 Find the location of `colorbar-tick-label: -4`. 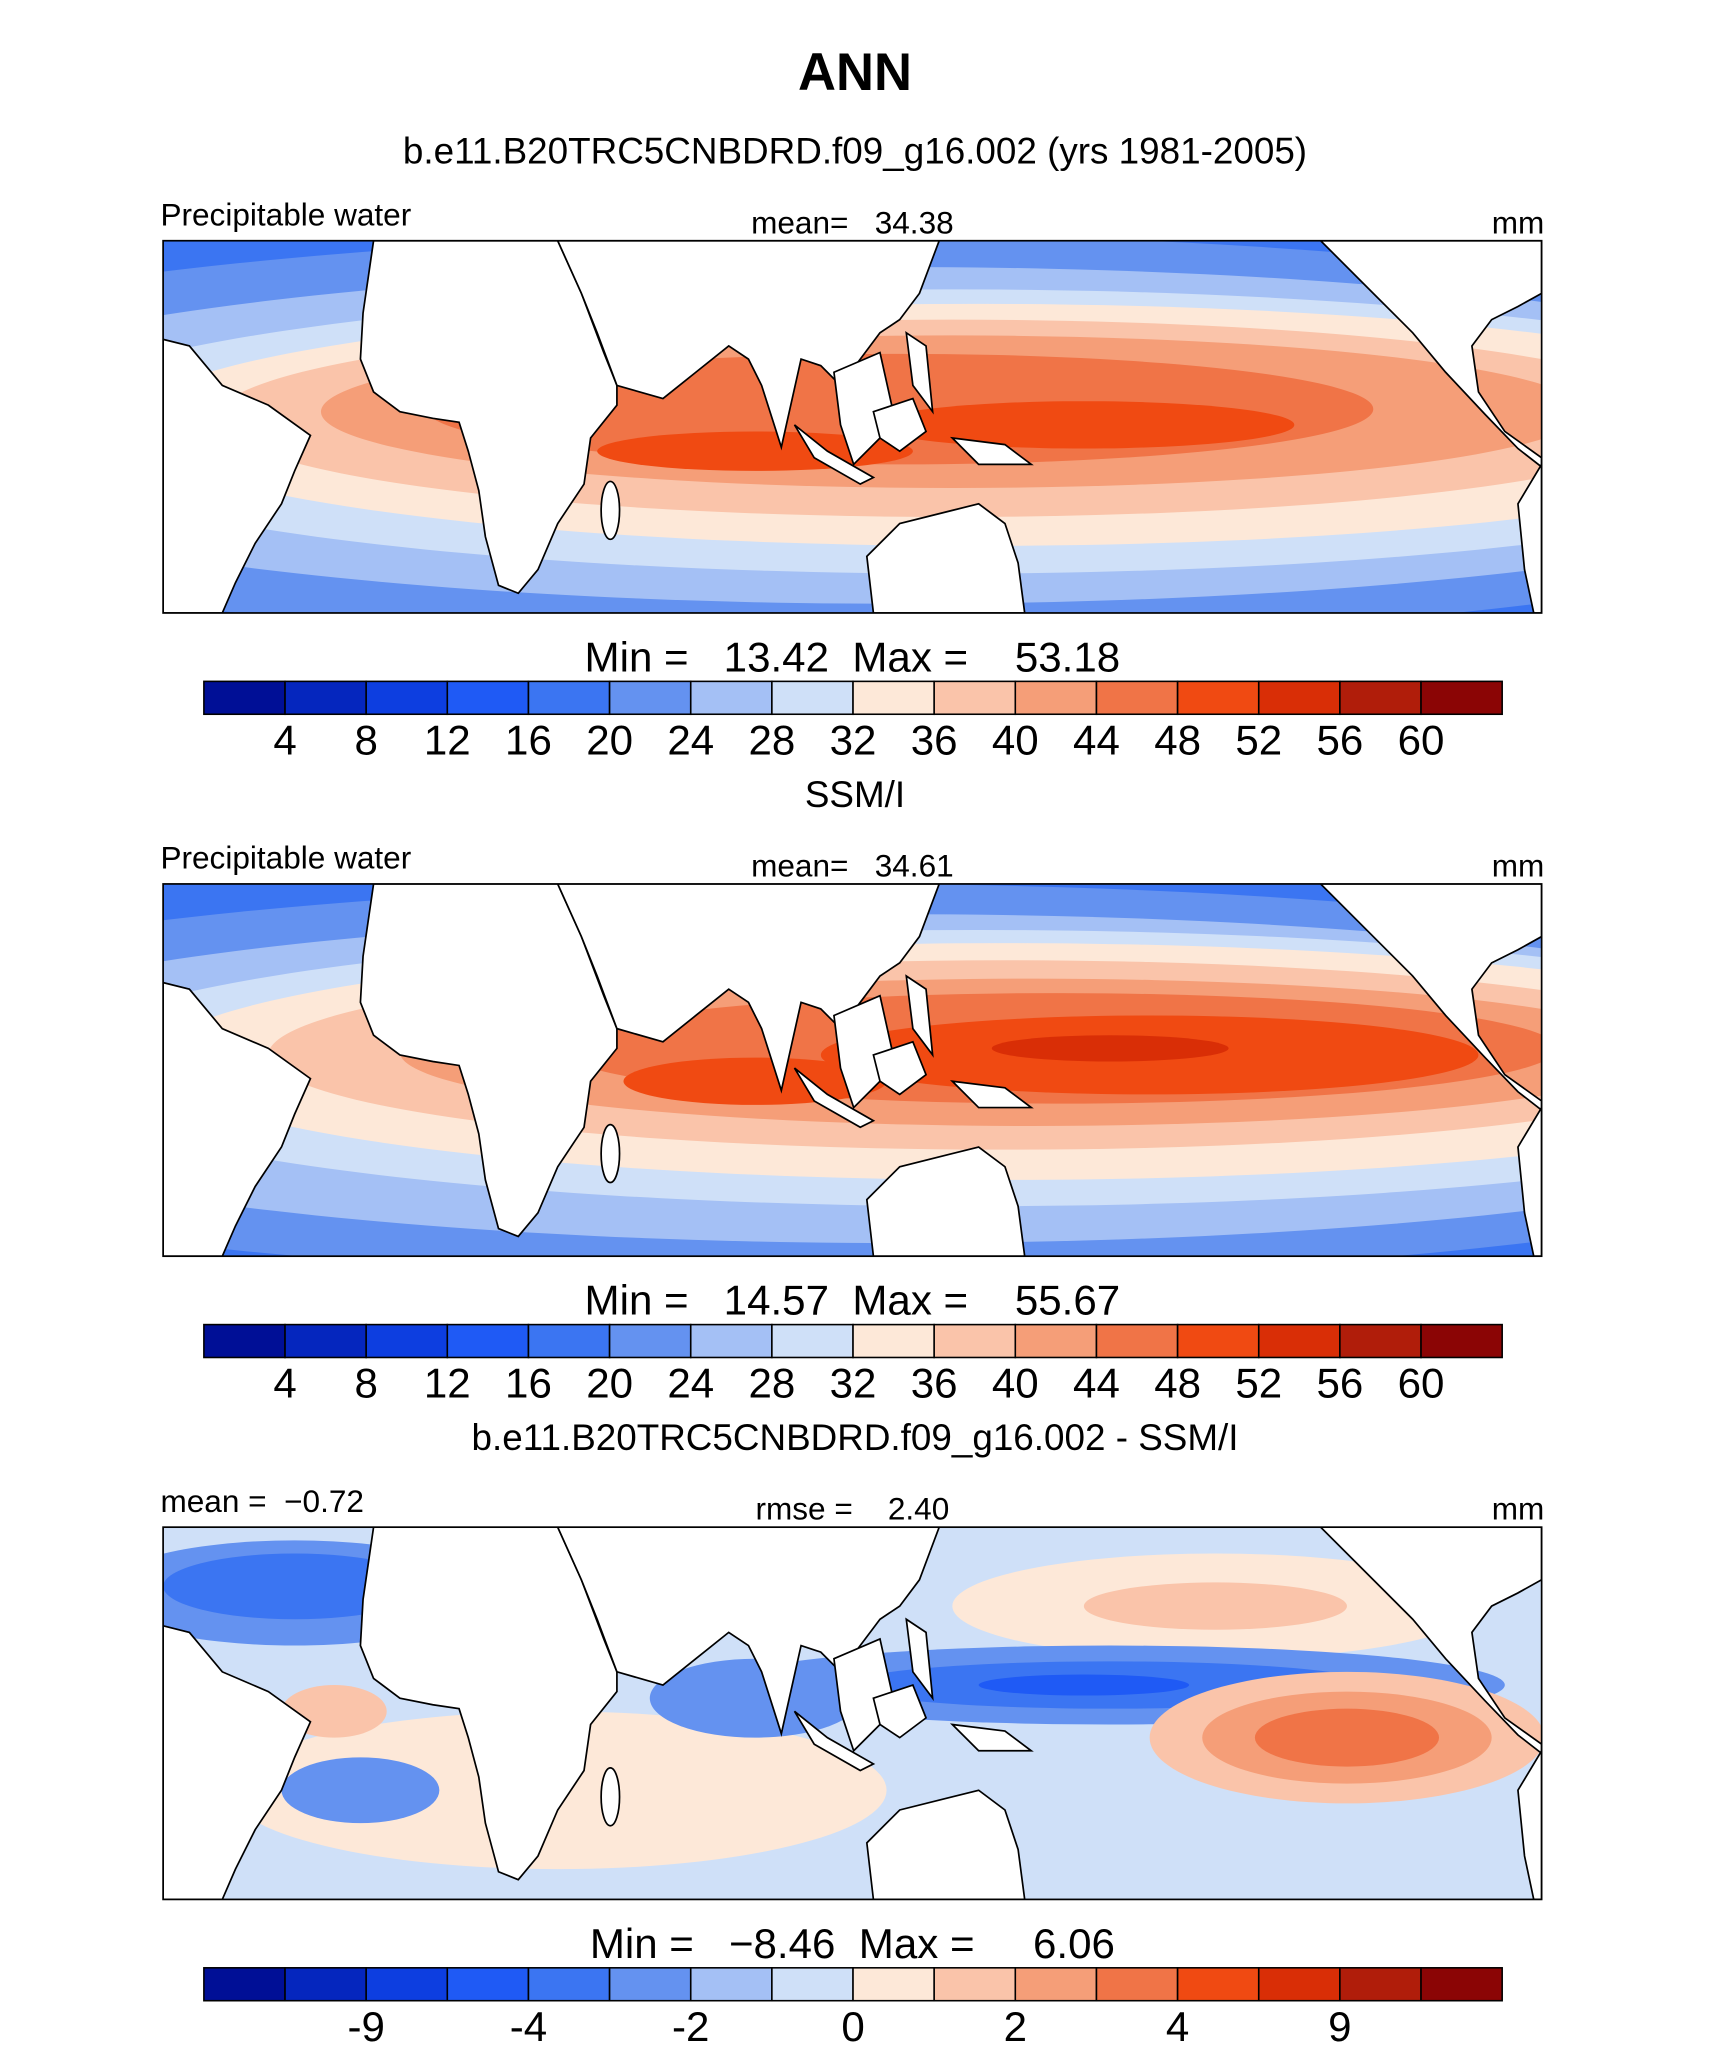

colorbar-tick-label: -4 is located at coordinates (528, 2026).